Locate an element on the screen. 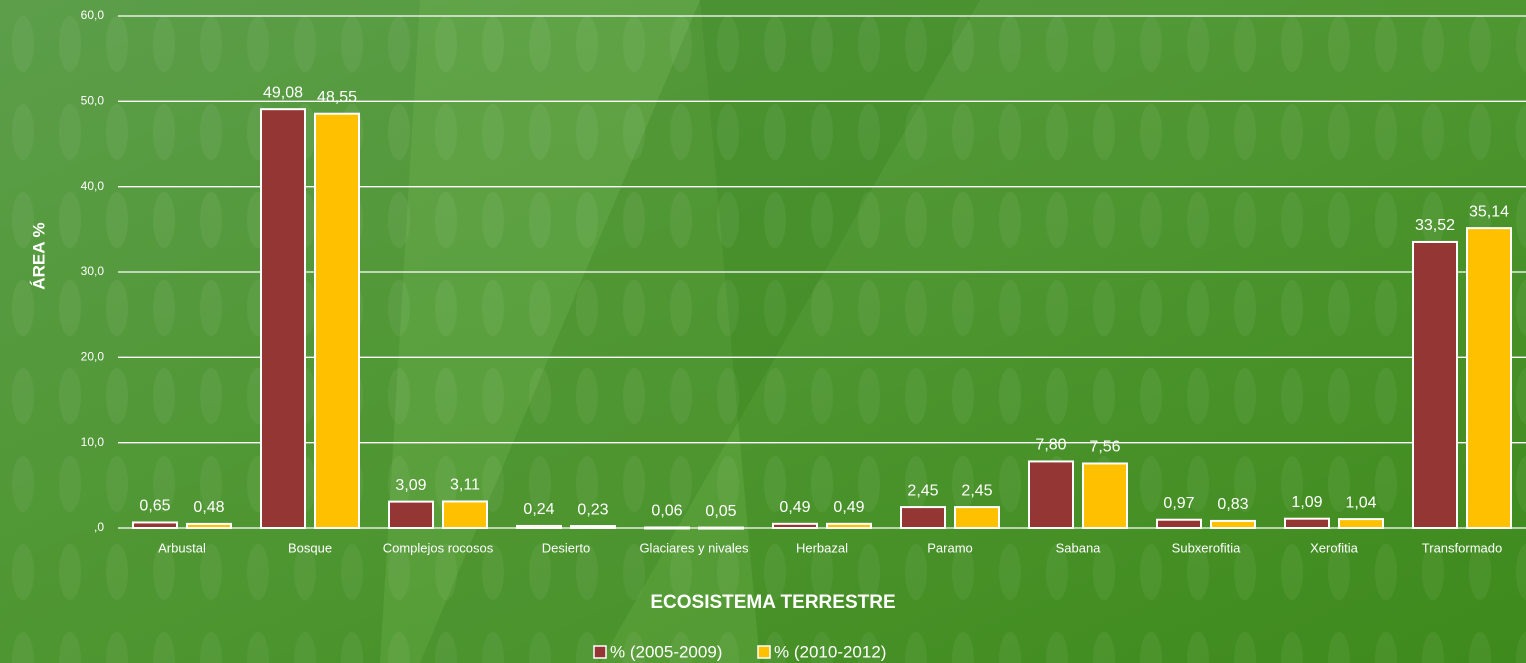 The width and height of the screenshot is (1526, 663). data-label: 0,23 is located at coordinates (592, 509).